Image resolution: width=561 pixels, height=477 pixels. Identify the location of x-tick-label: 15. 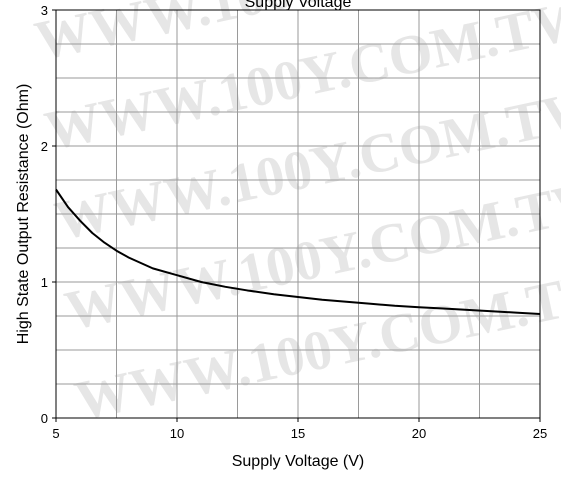
(298, 433).